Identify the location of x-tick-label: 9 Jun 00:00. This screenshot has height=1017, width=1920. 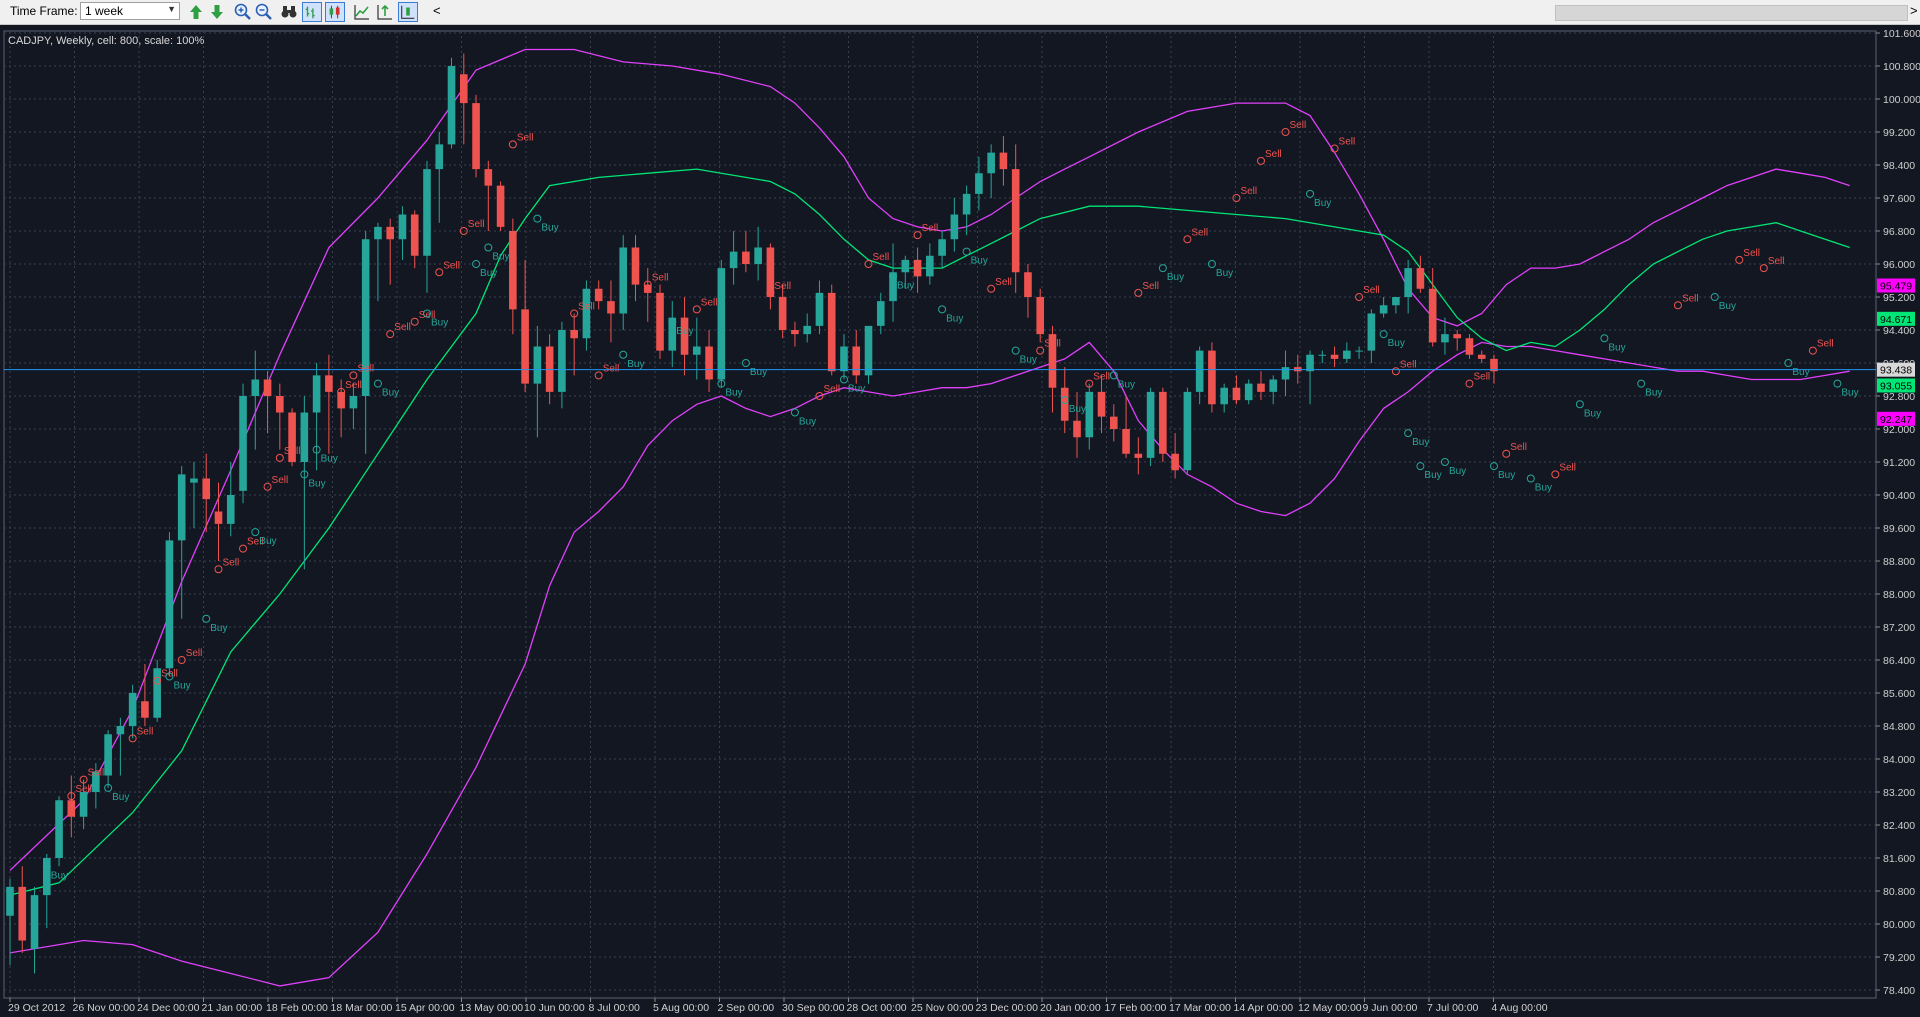
(1390, 1008).